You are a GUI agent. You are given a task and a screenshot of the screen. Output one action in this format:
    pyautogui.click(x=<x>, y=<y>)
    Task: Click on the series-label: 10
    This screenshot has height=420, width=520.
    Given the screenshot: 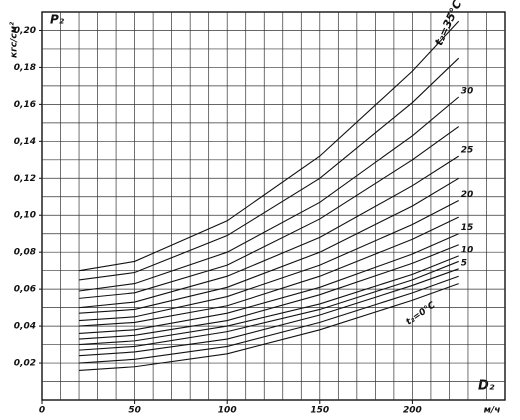 What is the action you would take?
    pyautogui.click(x=467, y=250)
    